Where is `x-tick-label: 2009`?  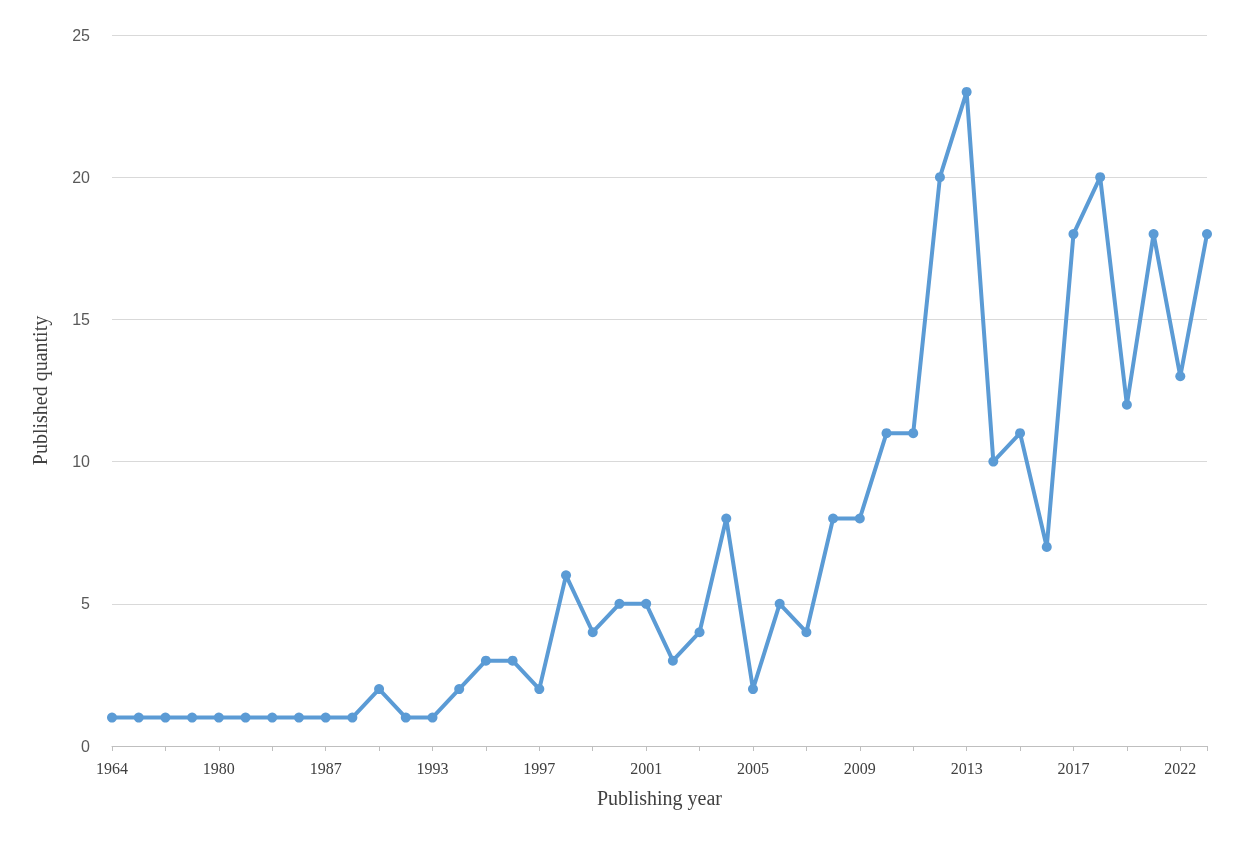
x-tick-label: 2009 is located at coordinates (859, 768).